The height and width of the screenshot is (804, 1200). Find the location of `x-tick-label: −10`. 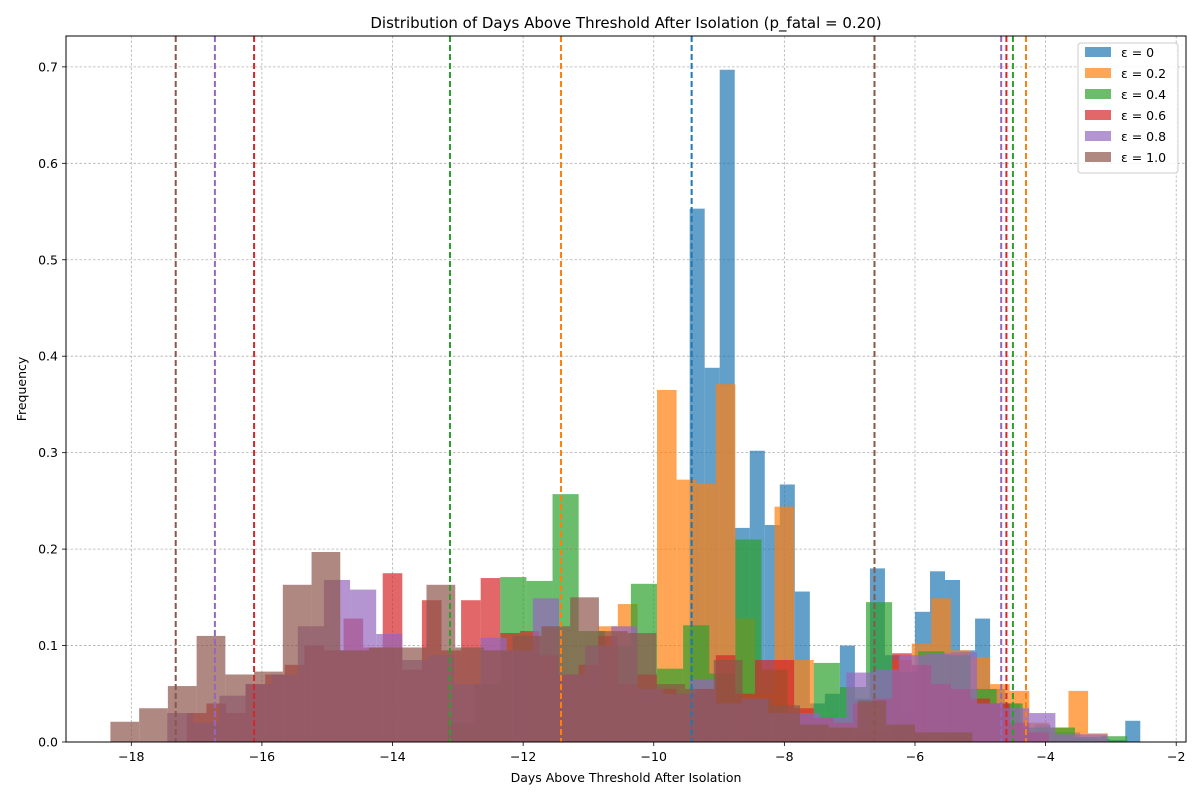

x-tick-label: −10 is located at coordinates (654, 756).